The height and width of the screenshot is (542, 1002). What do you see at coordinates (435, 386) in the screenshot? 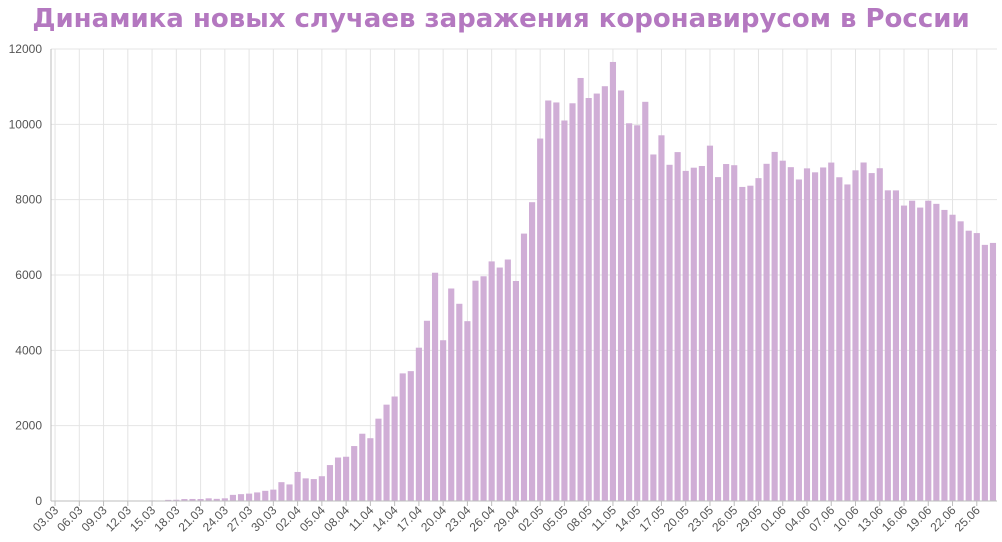
I see `bar-19.04` at bounding box center [435, 386].